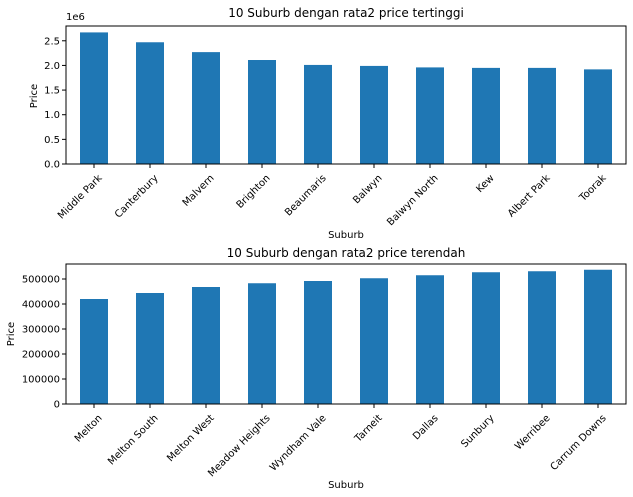 This screenshot has height=497, width=633. I want to click on bar-brighton, so click(262, 112).